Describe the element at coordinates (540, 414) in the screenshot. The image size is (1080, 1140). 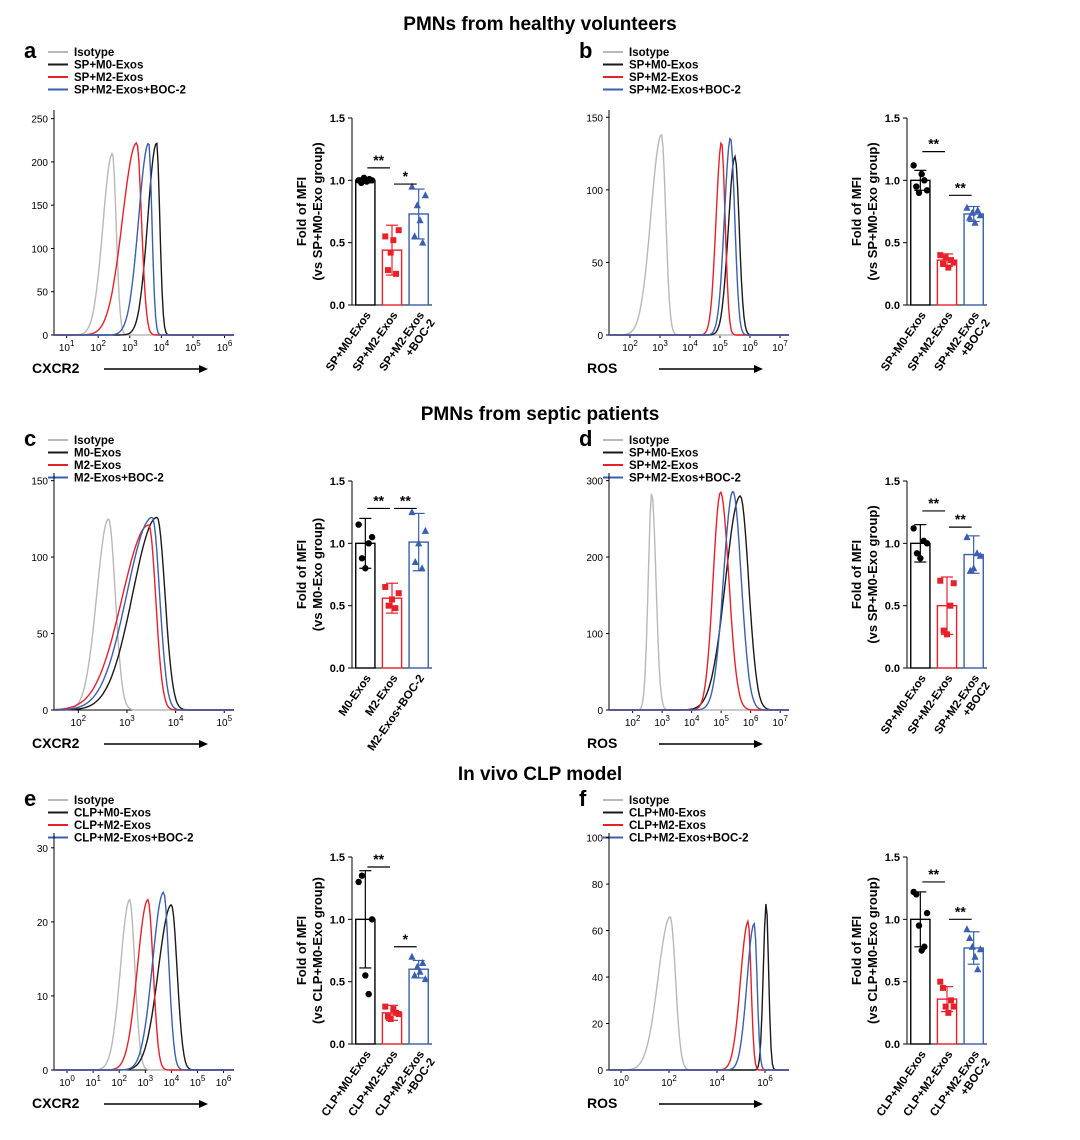
I see `section-title-septic: PMNs from septic patients` at that location.